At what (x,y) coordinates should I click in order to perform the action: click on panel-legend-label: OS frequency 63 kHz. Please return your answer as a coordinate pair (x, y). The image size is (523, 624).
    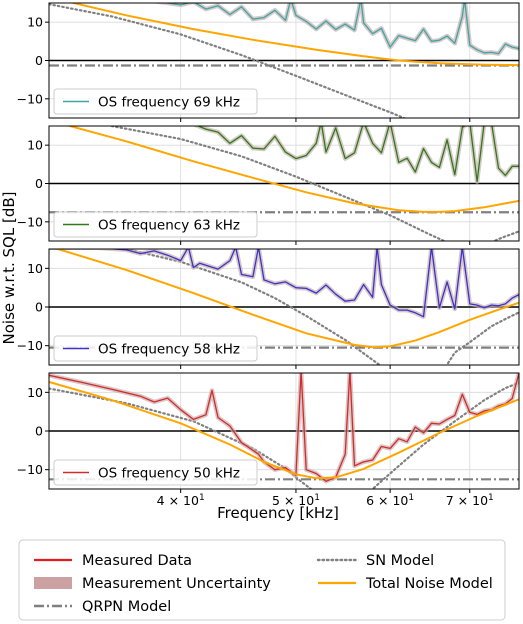
    Looking at the image, I should click on (169, 226).